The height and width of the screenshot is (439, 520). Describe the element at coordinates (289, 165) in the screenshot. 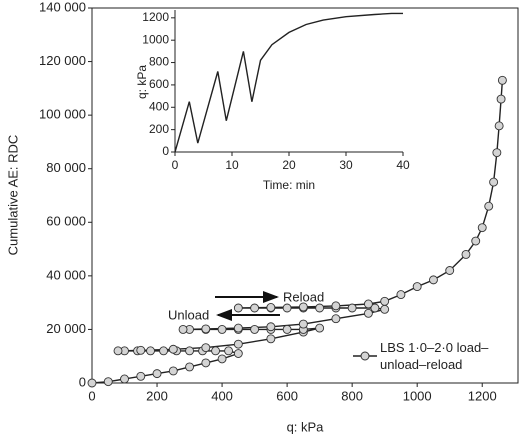

I see `x-tick-label: 20` at that location.